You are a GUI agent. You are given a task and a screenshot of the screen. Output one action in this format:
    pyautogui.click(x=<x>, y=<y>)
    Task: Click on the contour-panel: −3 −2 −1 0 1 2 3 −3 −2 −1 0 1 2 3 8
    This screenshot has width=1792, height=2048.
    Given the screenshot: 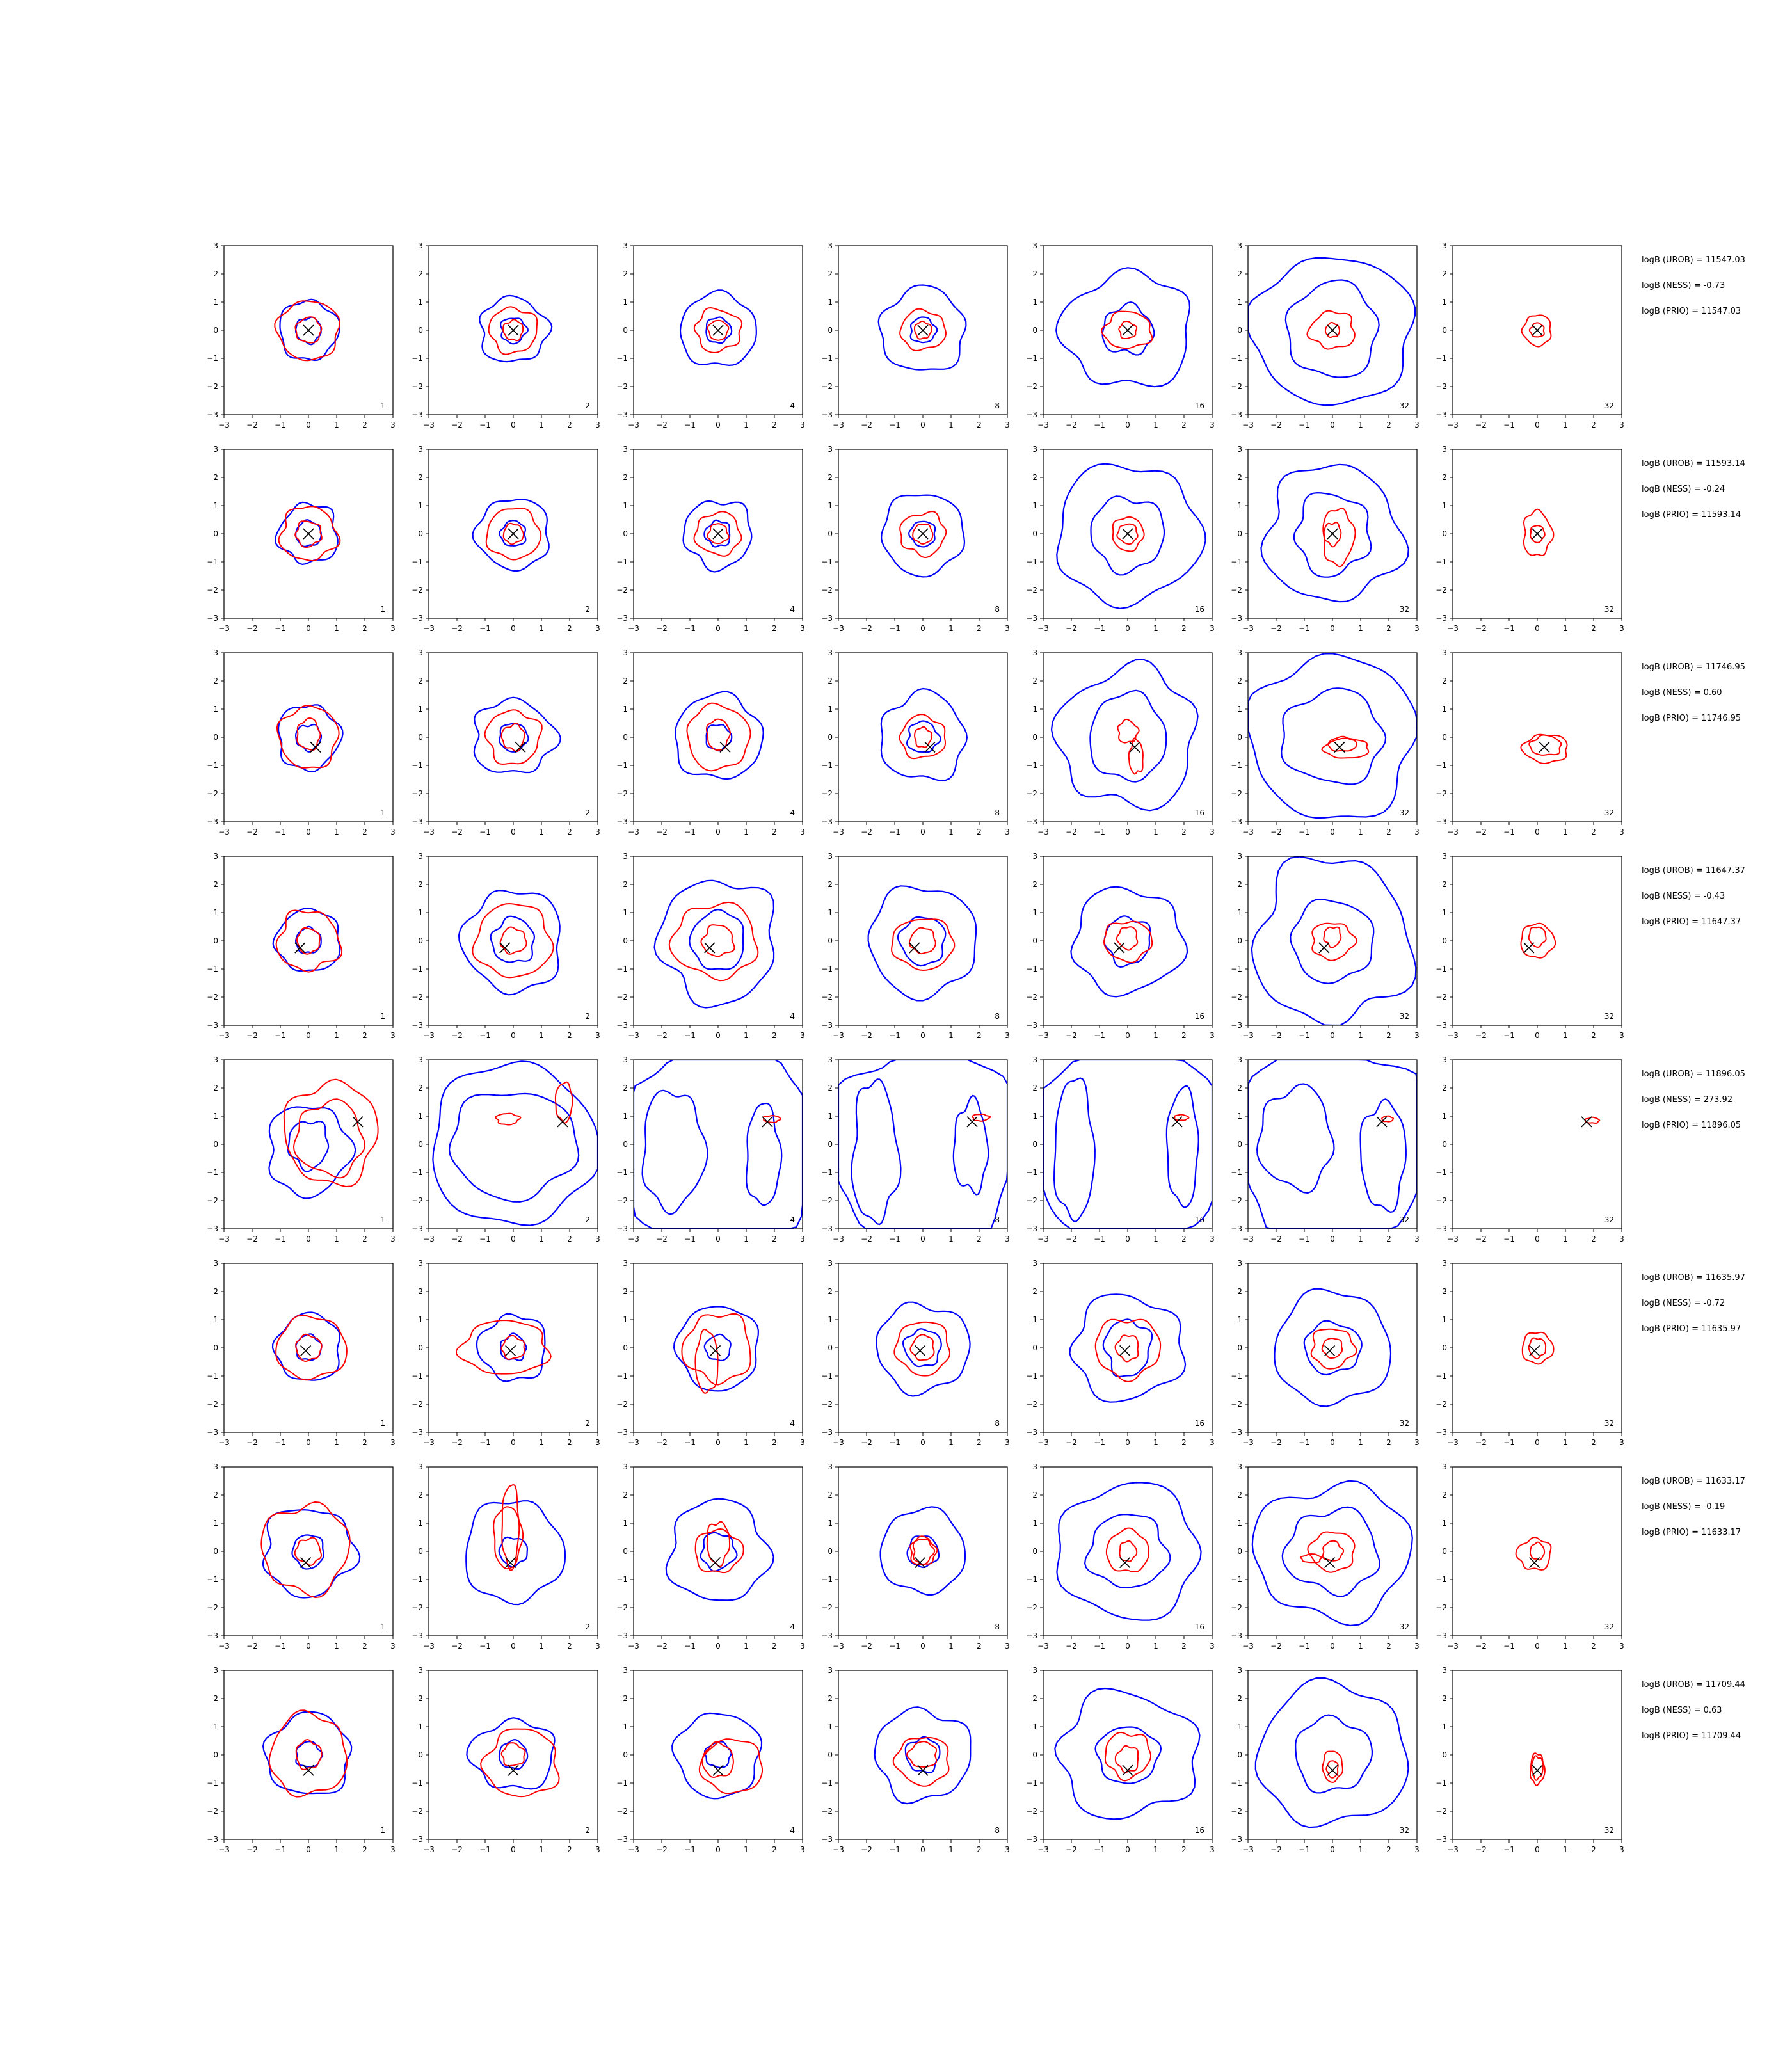 What is the action you would take?
    pyautogui.click(x=915, y=1149)
    